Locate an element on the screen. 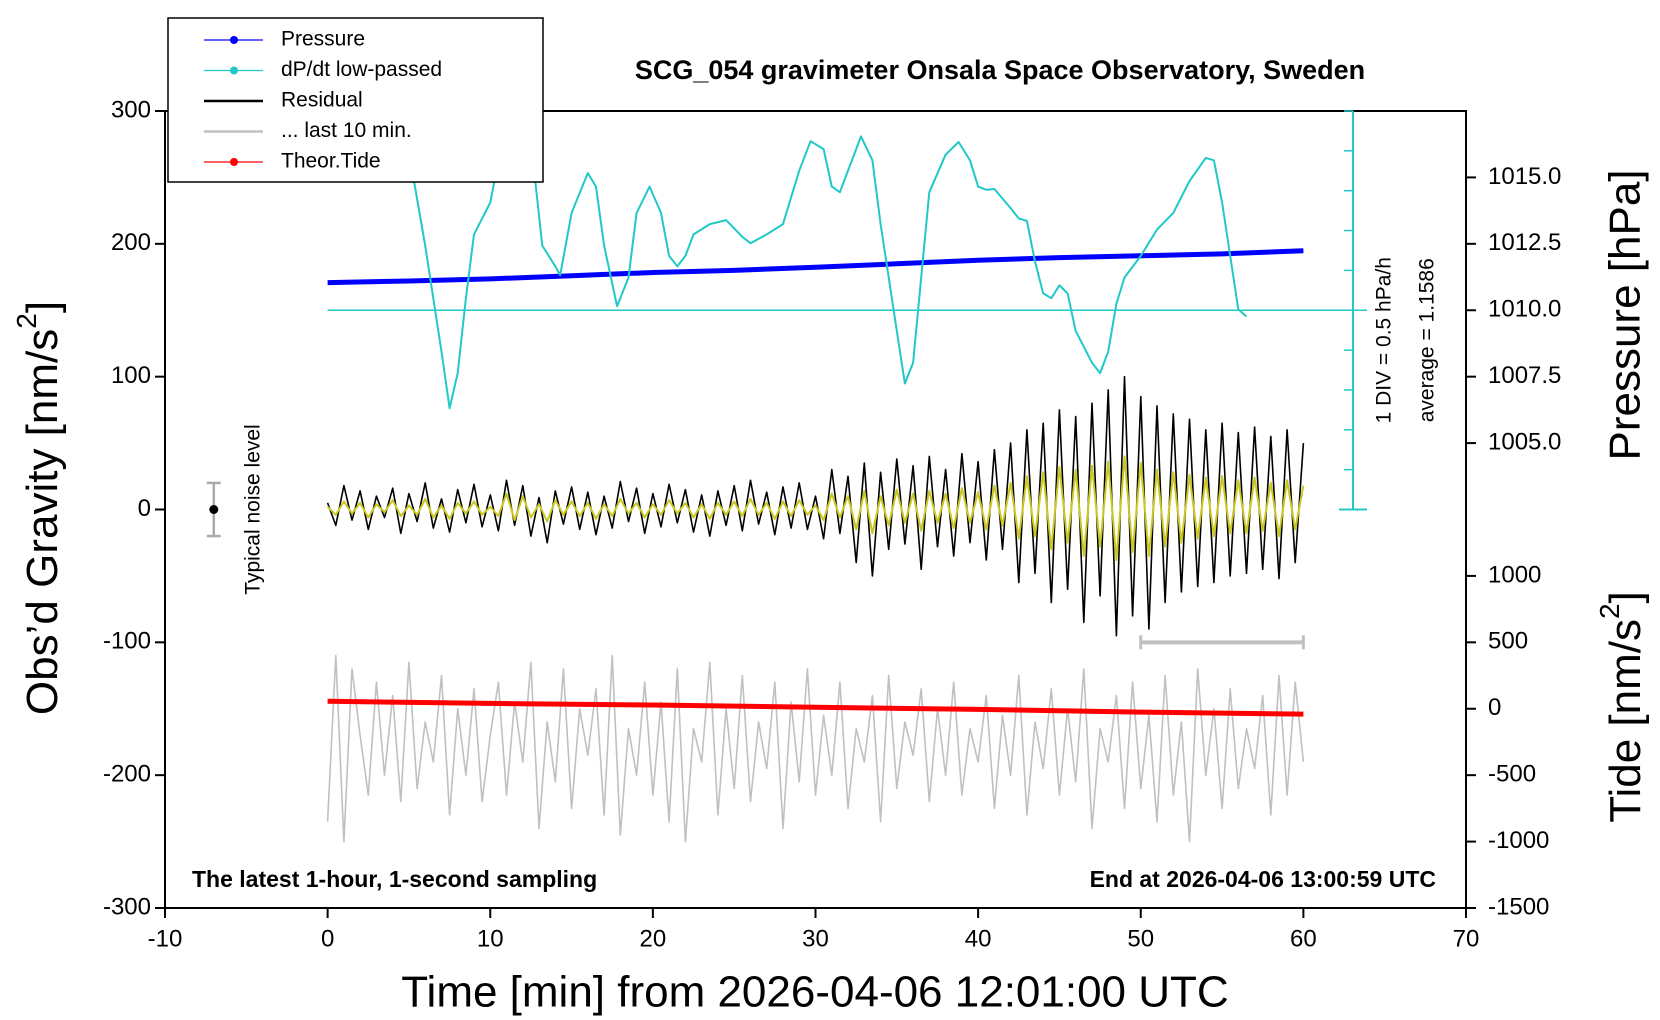  x-tick-label: 50 is located at coordinates (1140, 938).